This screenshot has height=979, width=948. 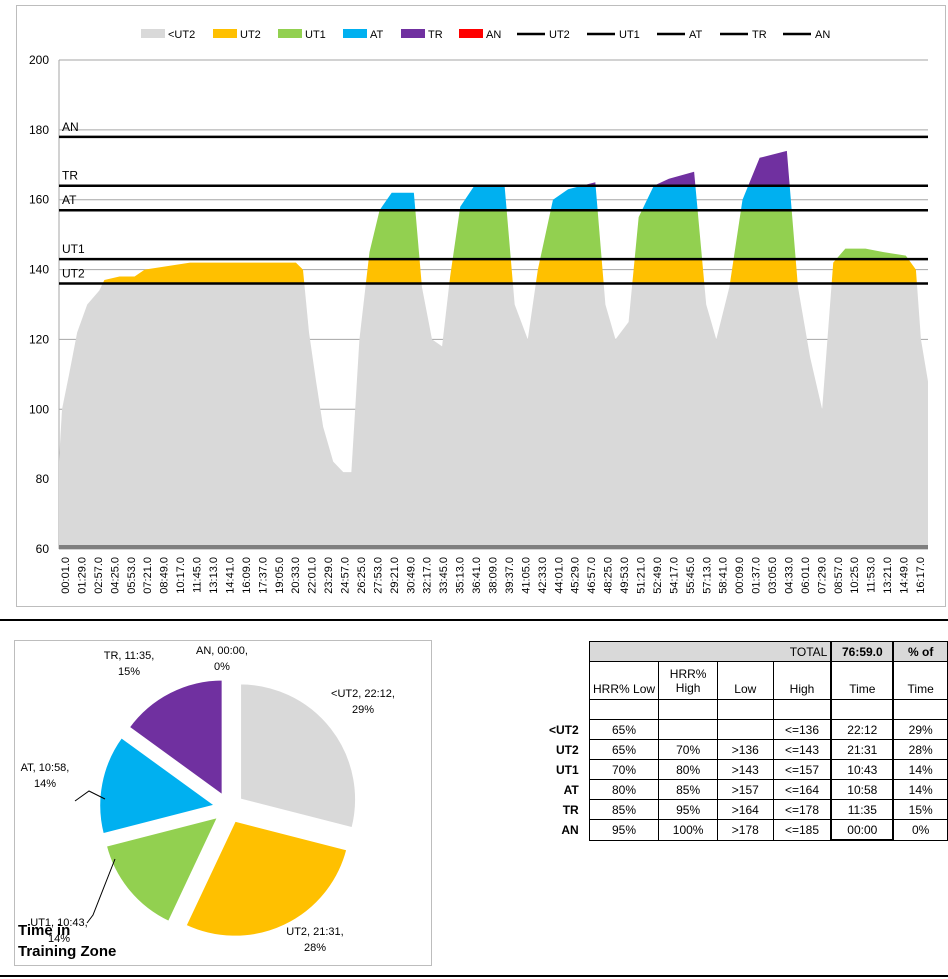 What do you see at coordinates (748, 709) in the screenshot?
I see `table-spacer-row` at bounding box center [748, 709].